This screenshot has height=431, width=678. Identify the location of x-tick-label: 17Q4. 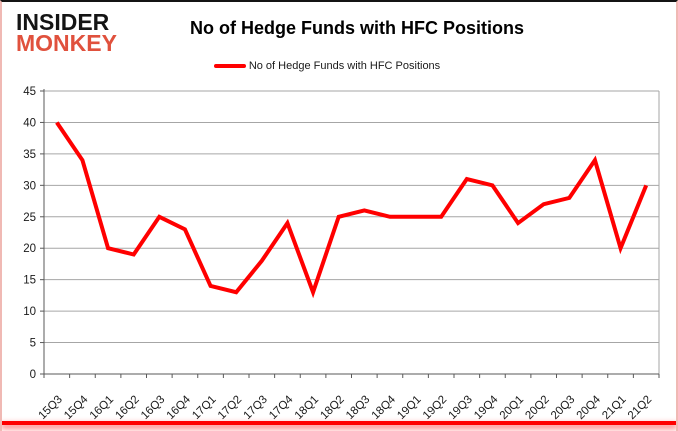
(281, 407).